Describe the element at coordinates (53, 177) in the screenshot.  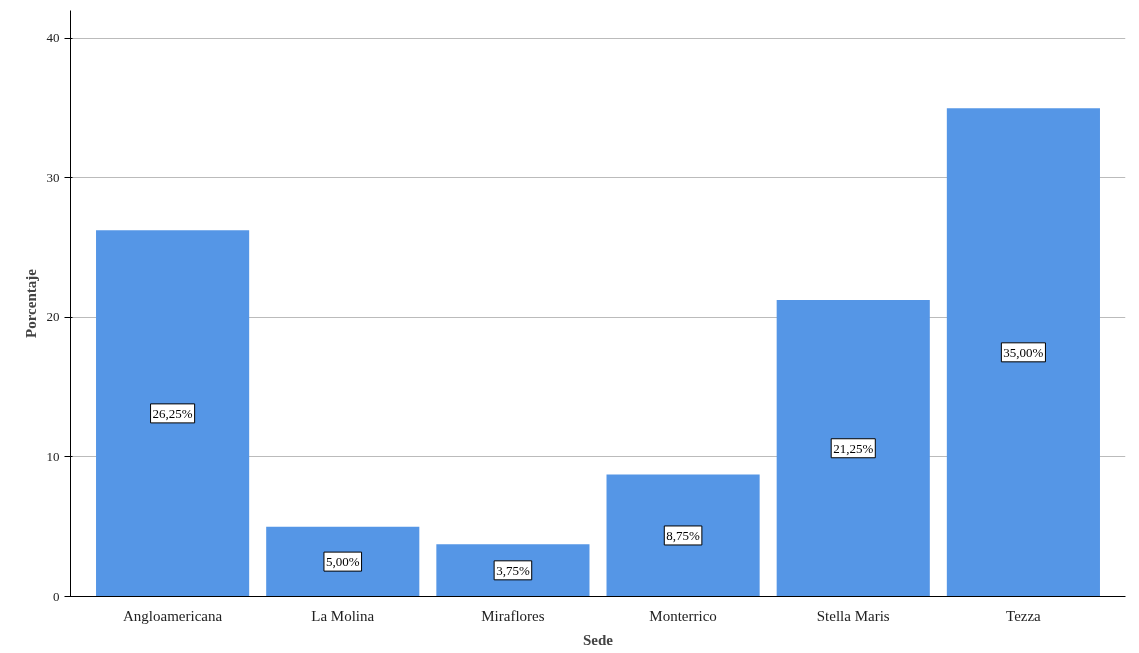
I see `y-tick-label: 30` at that location.